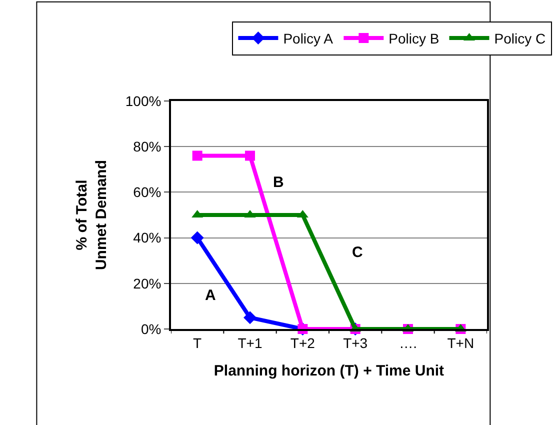 The width and height of the screenshot is (553, 425). Describe the element at coordinates (143, 100) in the screenshot. I see `y-tick-label: 100%` at that location.